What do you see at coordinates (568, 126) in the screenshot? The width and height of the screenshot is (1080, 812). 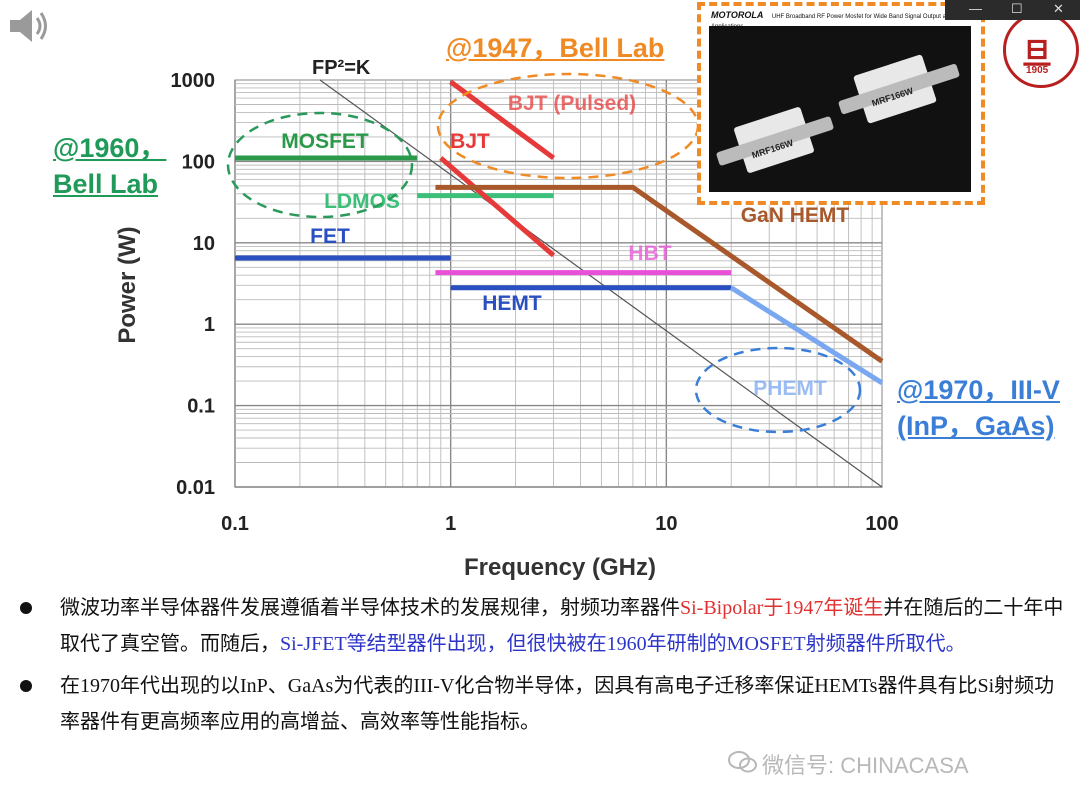 I see `ellipse-1947` at bounding box center [568, 126].